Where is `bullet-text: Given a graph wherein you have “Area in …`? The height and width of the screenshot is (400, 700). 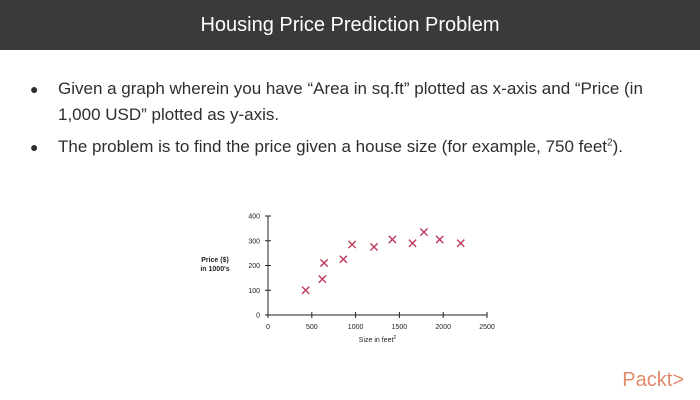 bullet-text: Given a graph wherein you have “Area in … is located at coordinates (371, 102).